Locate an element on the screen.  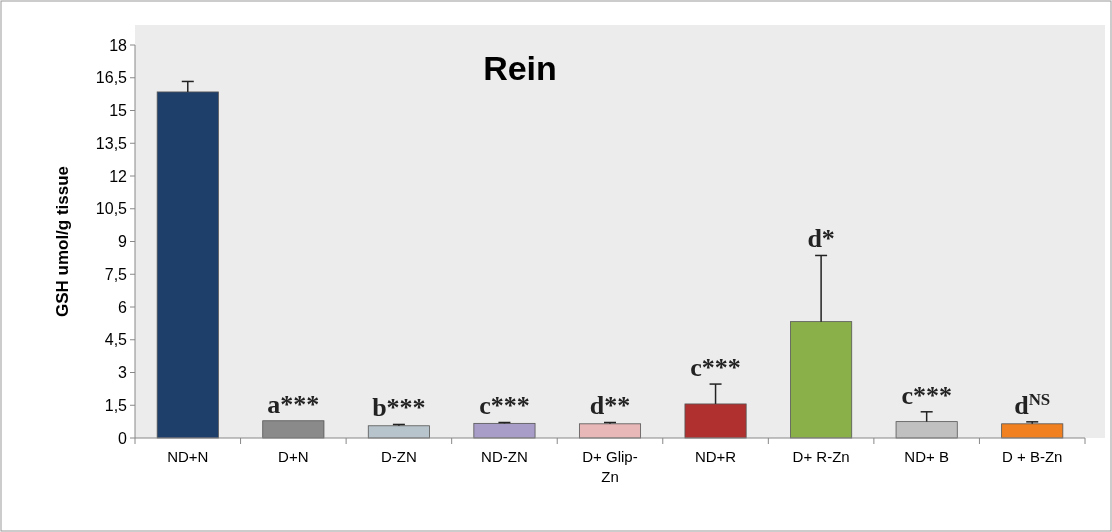
y-tick-label: 12 is located at coordinates (118, 176).